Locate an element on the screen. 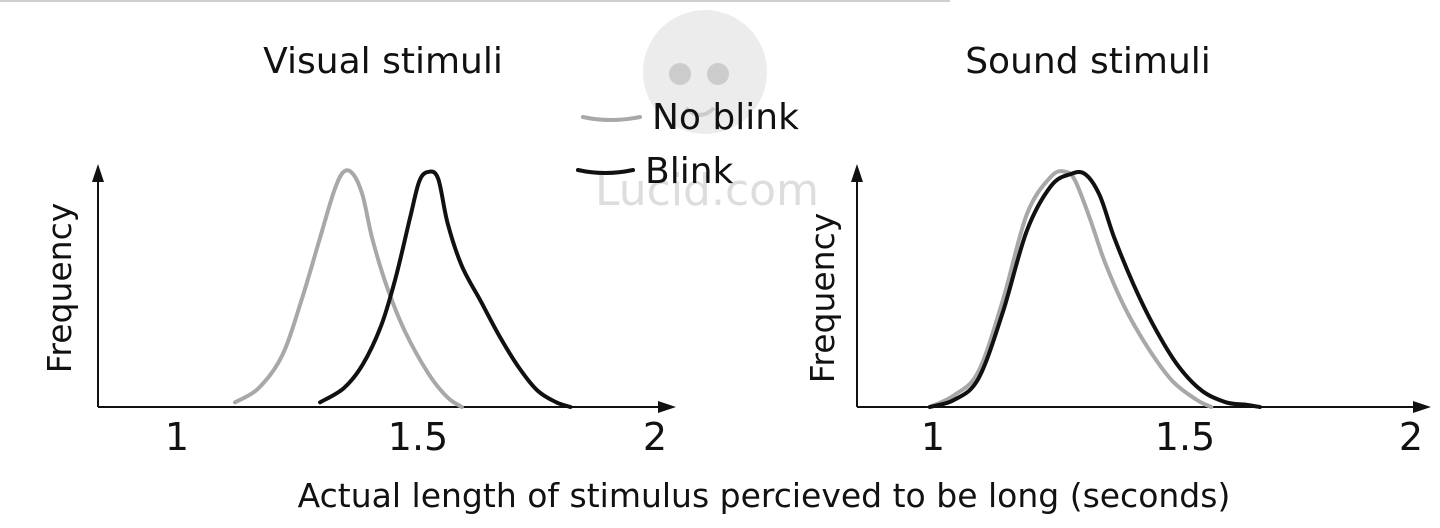 The image size is (1440, 528). watermark-mouth-icon is located at coordinates (700, 111).